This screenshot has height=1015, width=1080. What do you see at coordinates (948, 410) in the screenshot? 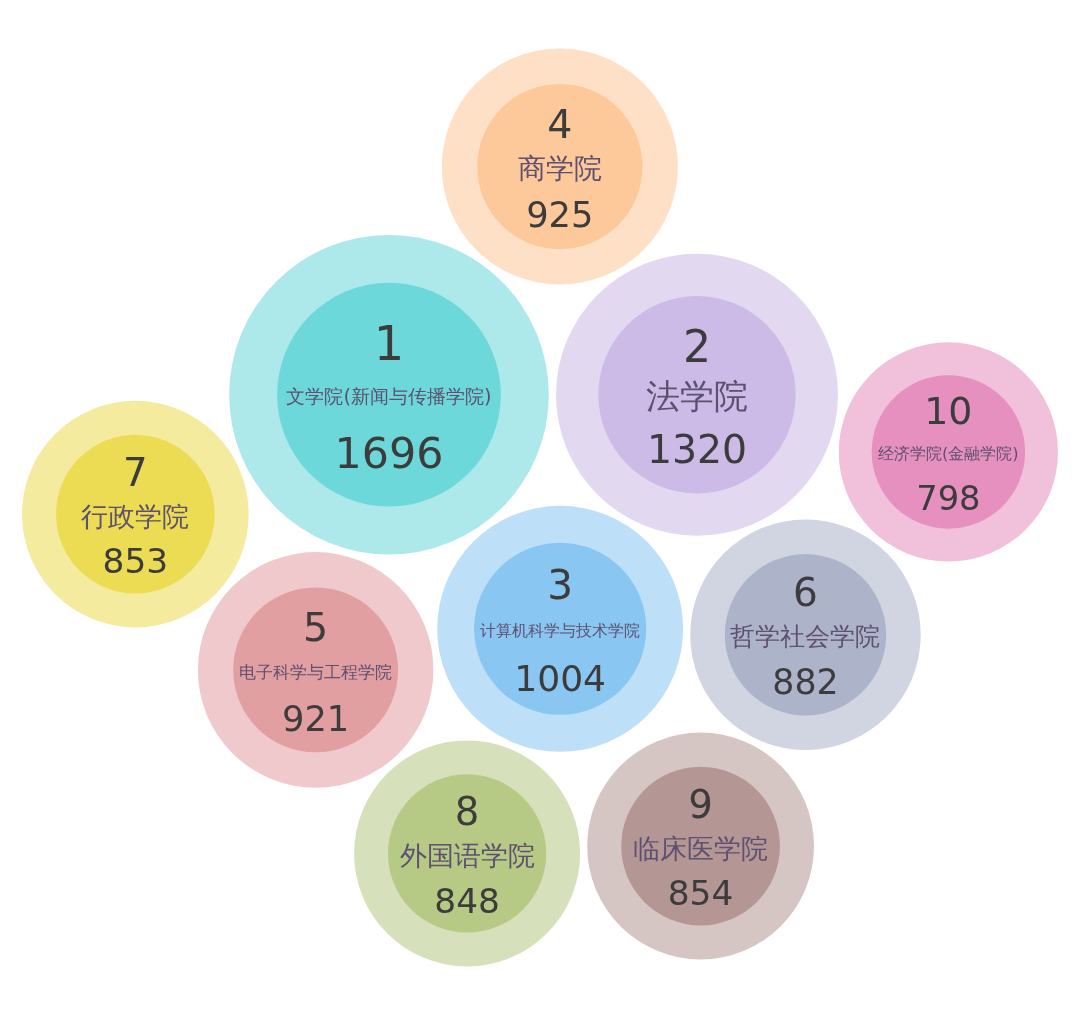
I see `text: 10` at bounding box center [948, 410].